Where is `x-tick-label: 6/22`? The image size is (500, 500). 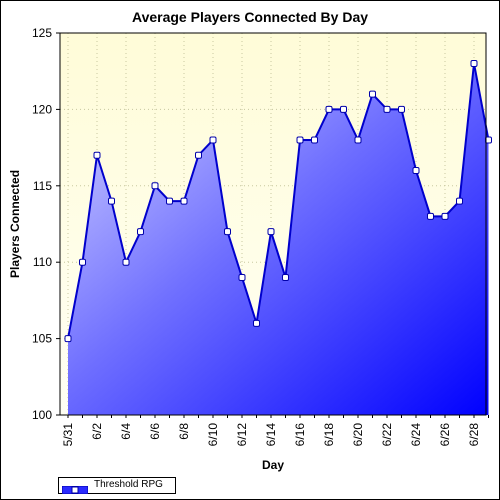 x-tick-label: 6/22 is located at coordinates (387, 435).